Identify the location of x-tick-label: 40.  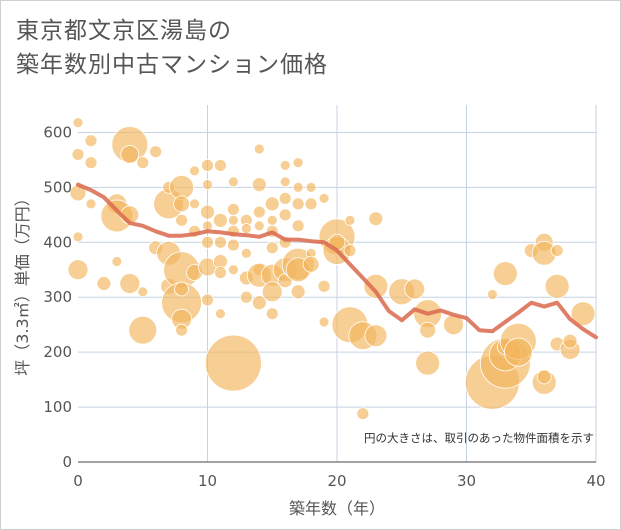
(595, 481).